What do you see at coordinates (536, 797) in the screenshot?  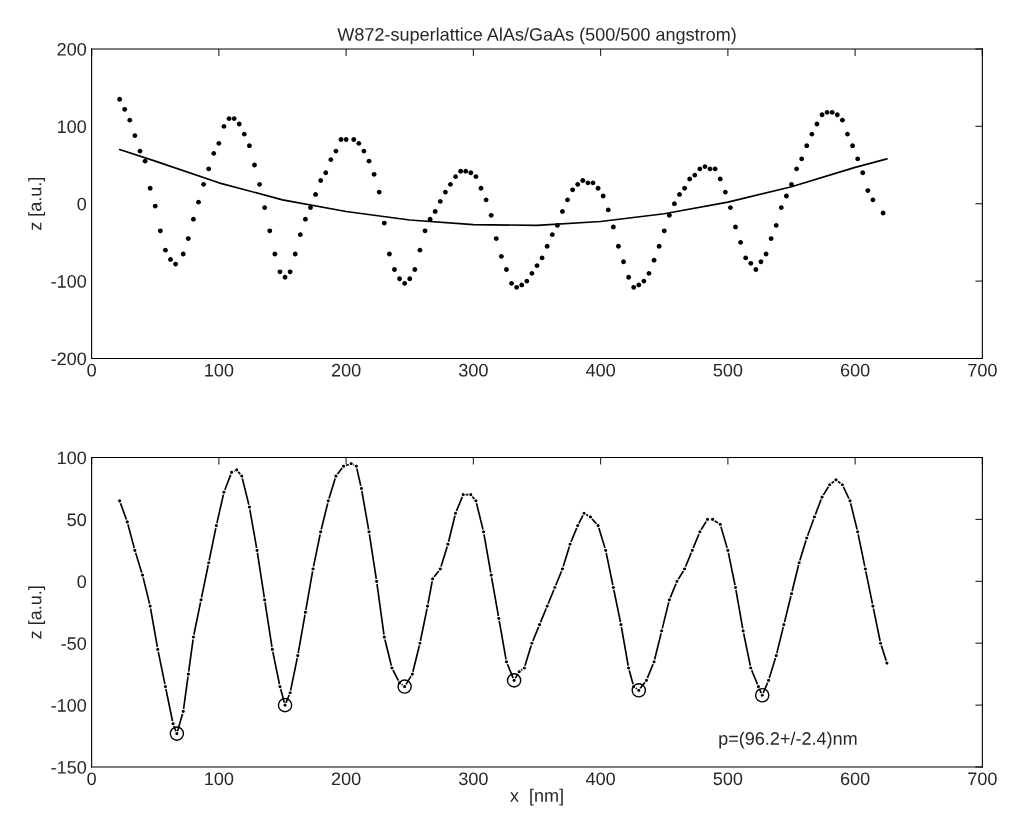 I see `x-axis-title: x [nm]` at bounding box center [536, 797].